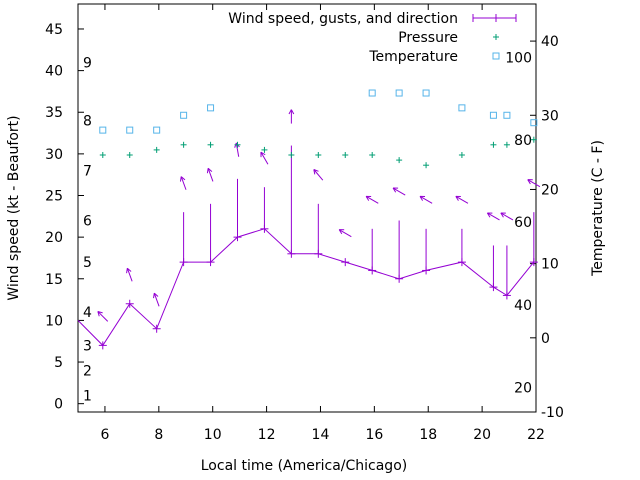 Image resolution: width=640 pixels, height=480 pixels. Describe the element at coordinates (321, 435) in the screenshot. I see `x-tick-label: 14` at that location.